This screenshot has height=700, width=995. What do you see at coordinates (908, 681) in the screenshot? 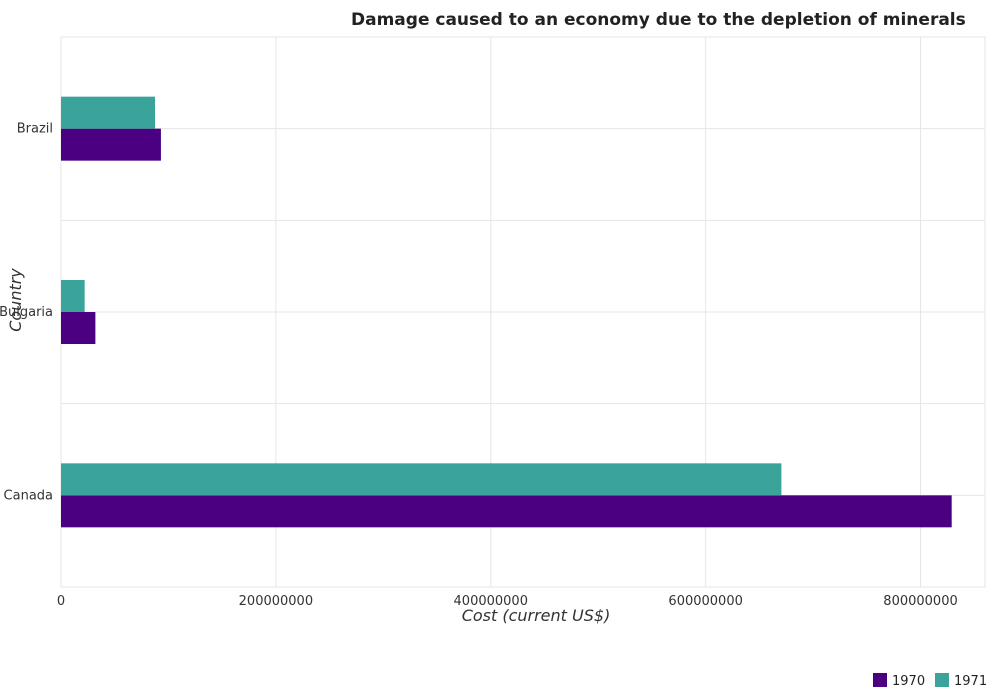
I see `legend-label-1970: 1970` at bounding box center [908, 681].